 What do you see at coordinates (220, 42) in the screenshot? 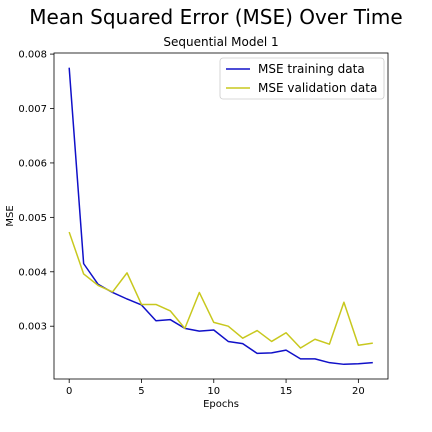
I see `axes-title: Sequential Model 1` at bounding box center [220, 42].